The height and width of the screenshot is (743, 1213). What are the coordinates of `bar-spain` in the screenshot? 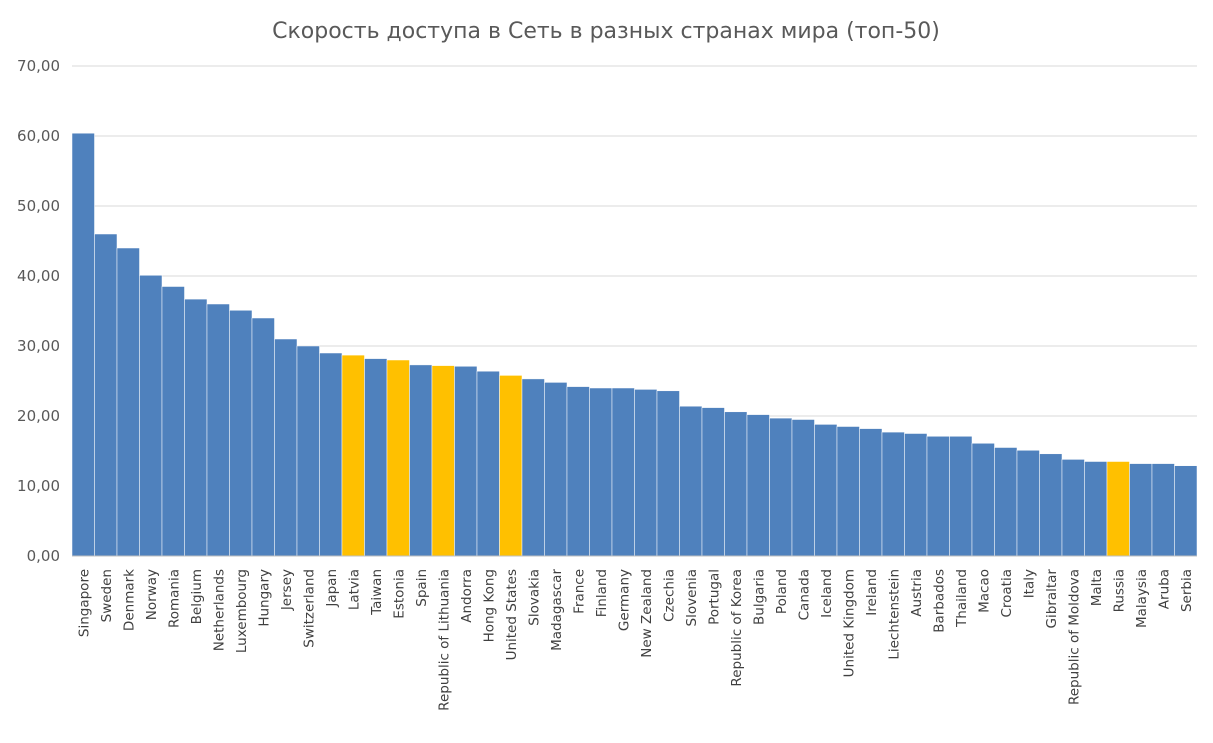 It's located at (421, 460).